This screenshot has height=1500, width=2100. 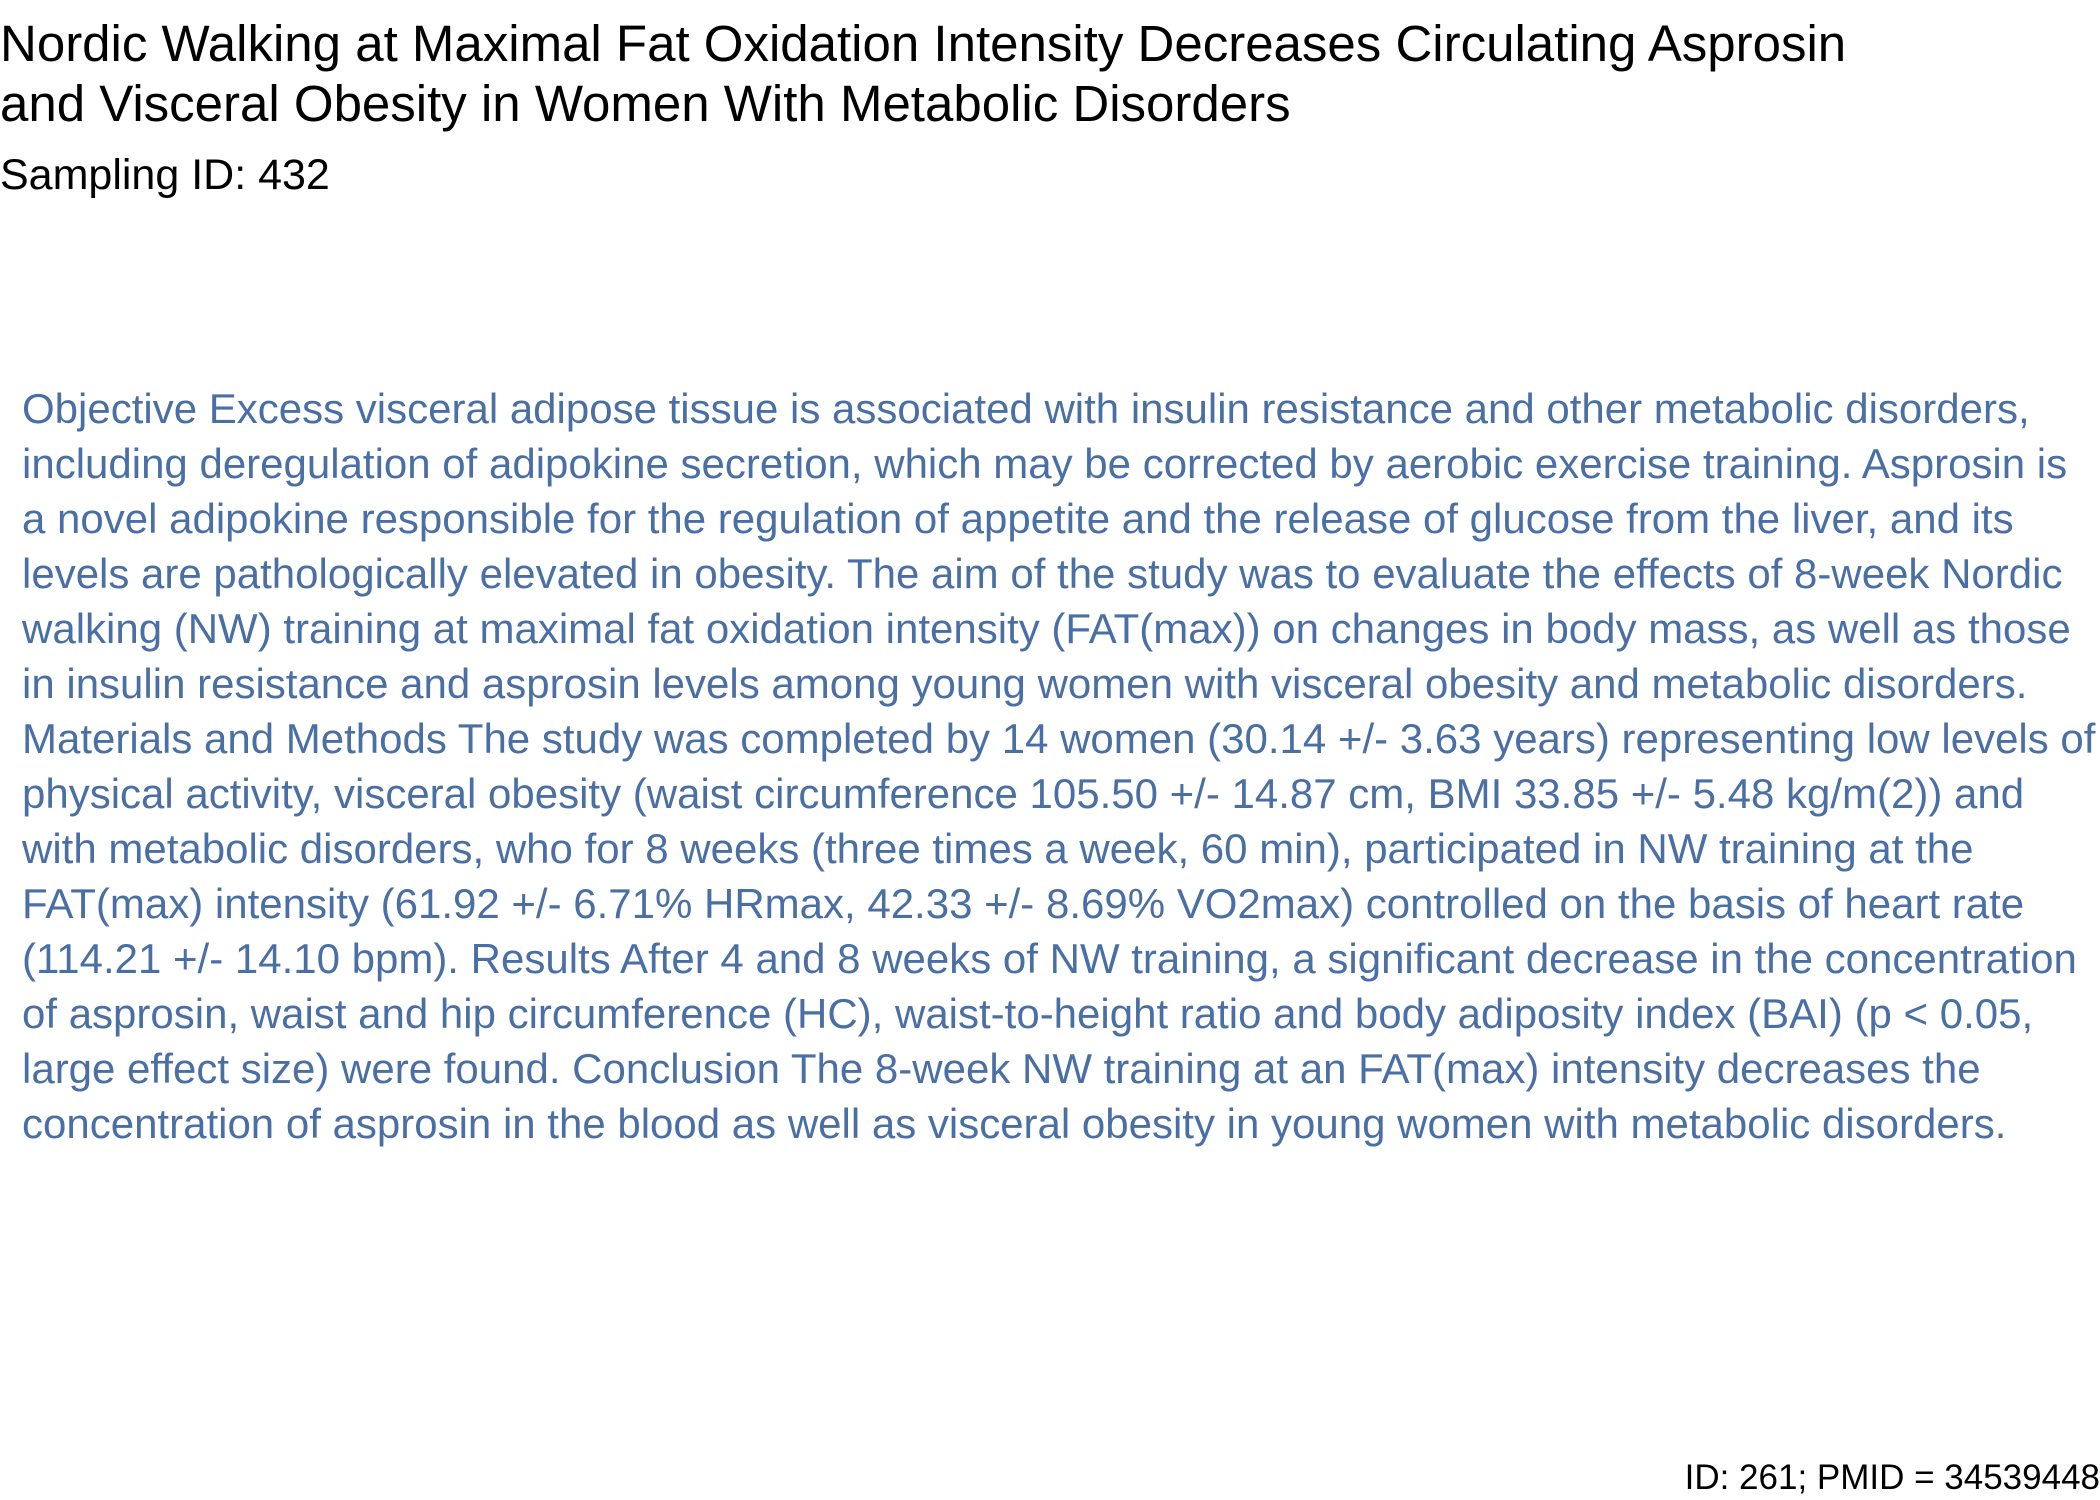 I want to click on record-id-footer: ID: 261; PMID = 34539448, so click(x=1892, y=1477).